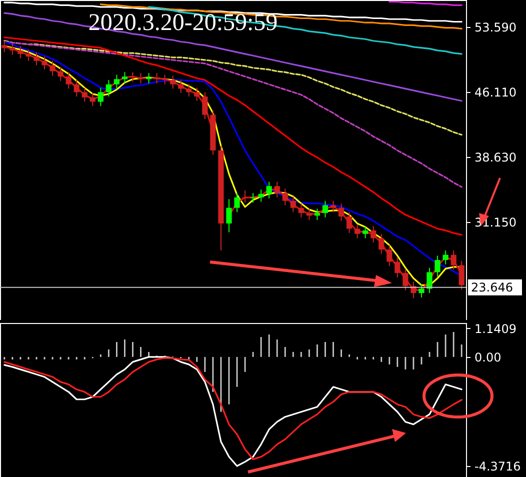 This screenshot has height=477, width=526. What do you see at coordinates (488, 357) in the screenshot?
I see `y-tick-label: 0.00` at bounding box center [488, 357].